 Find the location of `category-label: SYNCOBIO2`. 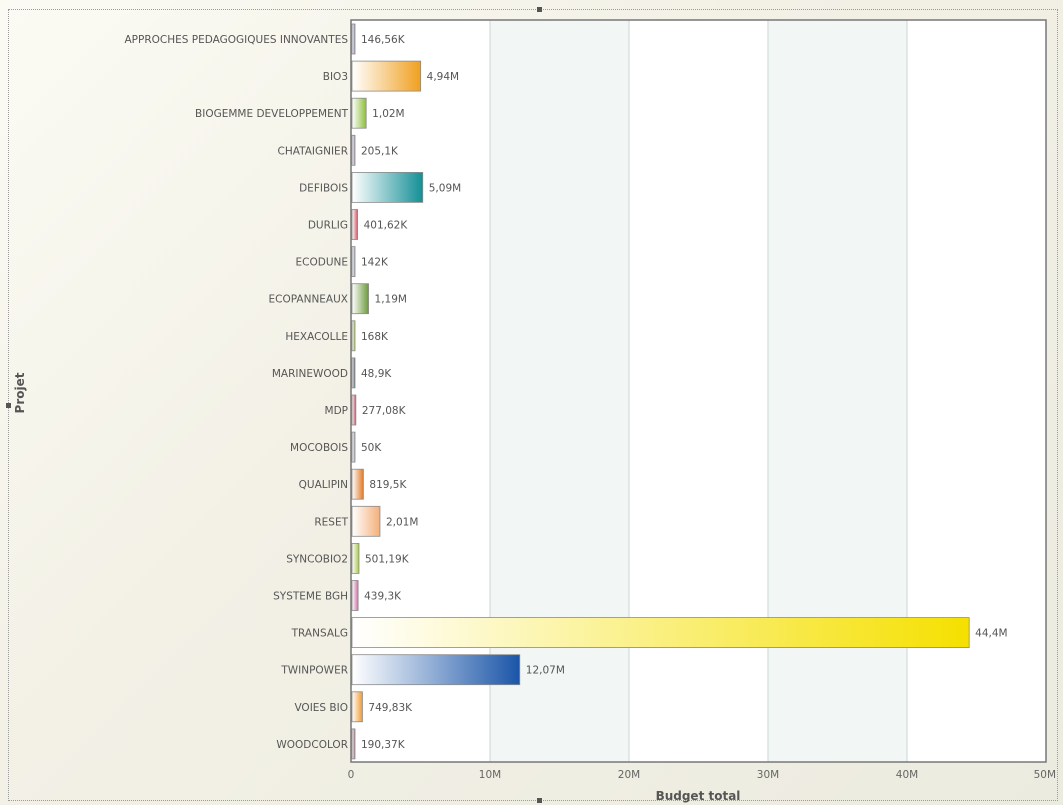

category-label: SYNCOBIO2 is located at coordinates (317, 559).